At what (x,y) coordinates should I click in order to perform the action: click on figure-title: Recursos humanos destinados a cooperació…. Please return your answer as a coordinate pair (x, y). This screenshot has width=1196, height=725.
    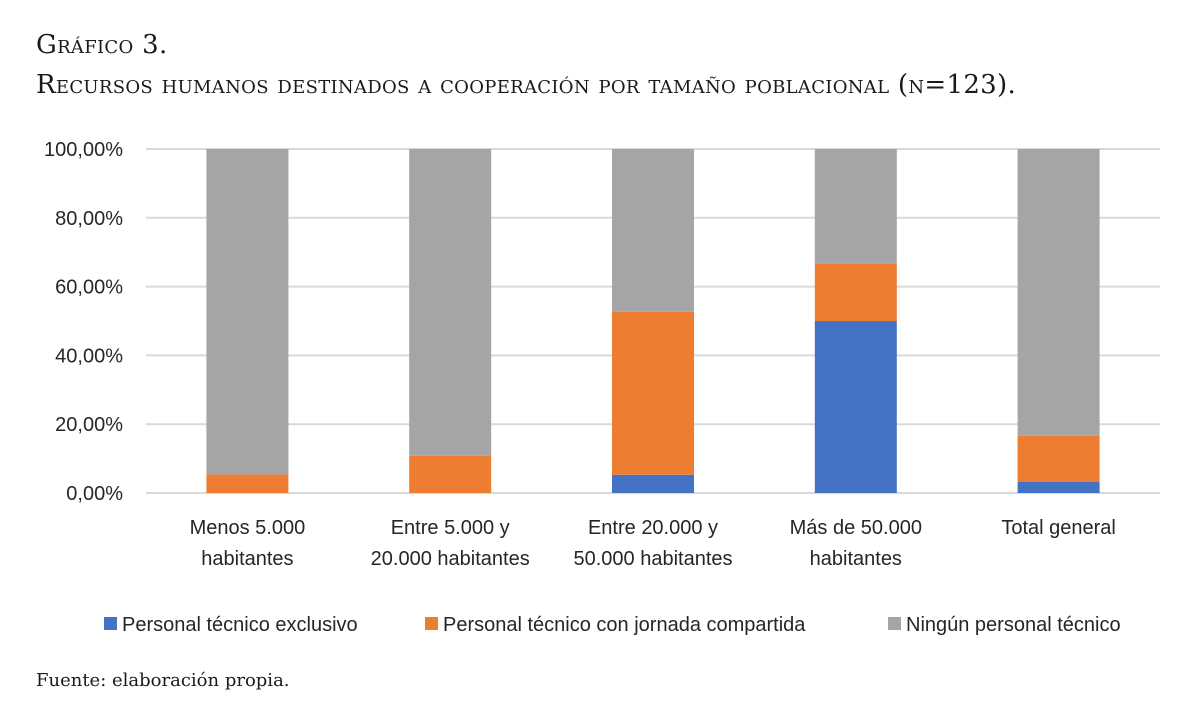
    Looking at the image, I should click on (526, 85).